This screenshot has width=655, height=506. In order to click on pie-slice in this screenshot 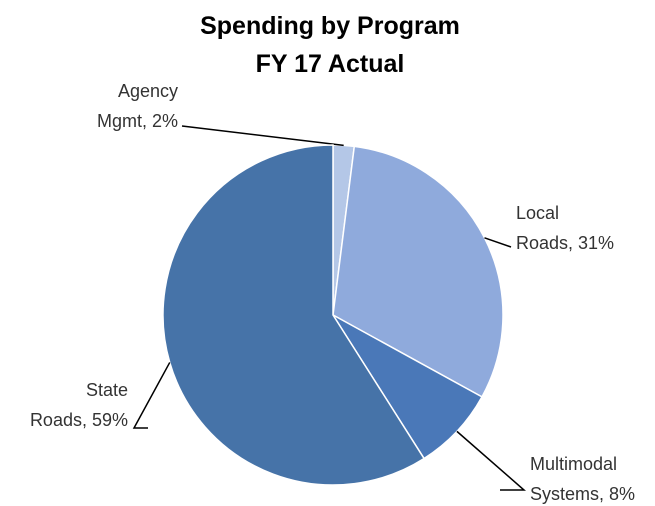, I will do `click(418, 271)`.